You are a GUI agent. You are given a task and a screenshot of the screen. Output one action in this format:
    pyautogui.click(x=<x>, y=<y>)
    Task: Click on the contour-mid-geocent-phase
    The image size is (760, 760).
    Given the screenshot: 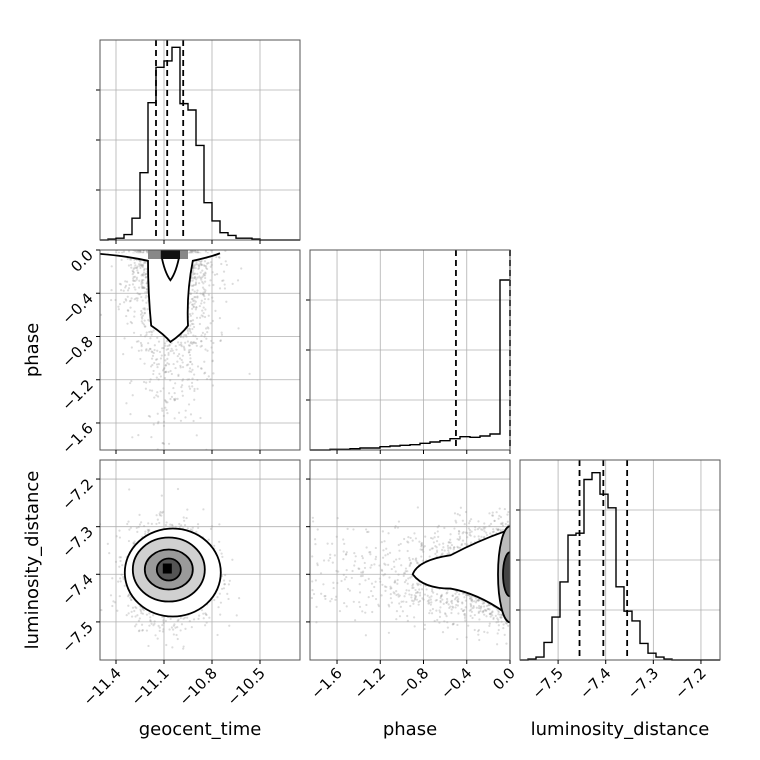 What is the action you would take?
    pyautogui.click(x=170, y=267)
    